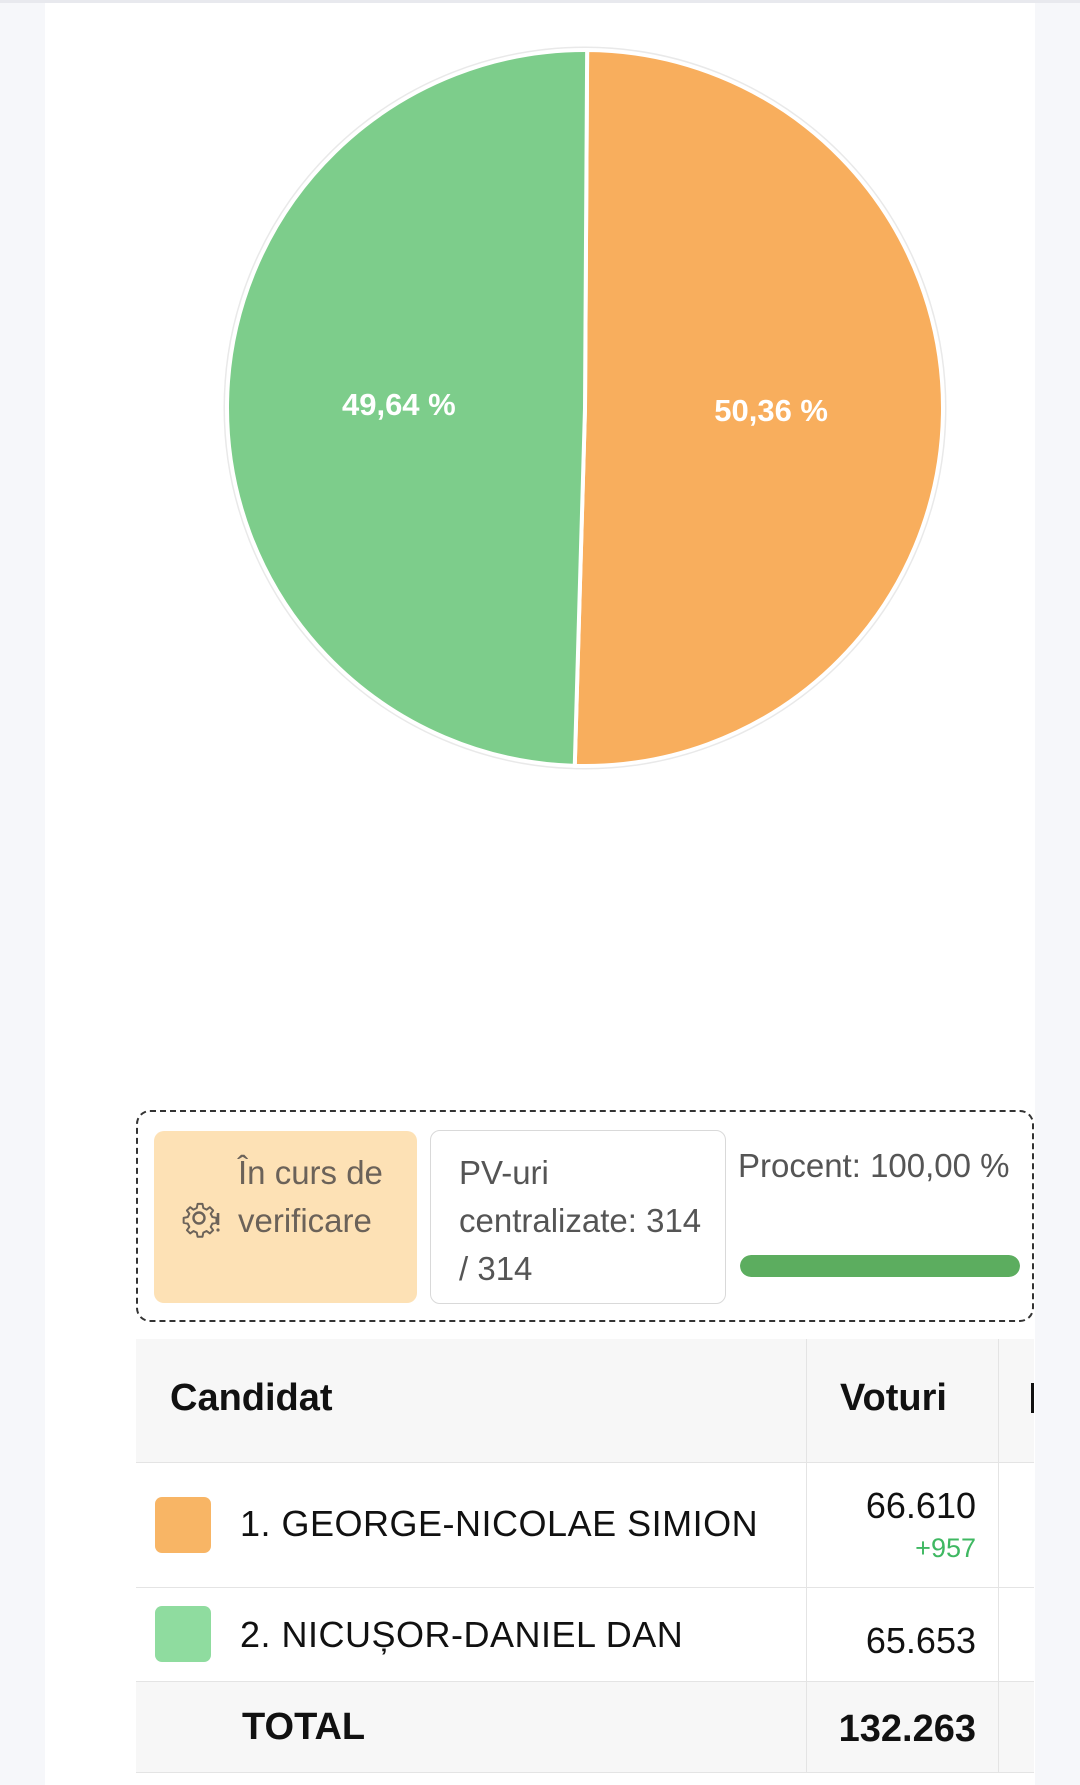 The width and height of the screenshot is (1080, 1785). I want to click on pv-centralized-badge: PV-uri centralizate: 314 / 314, so click(578, 1217).